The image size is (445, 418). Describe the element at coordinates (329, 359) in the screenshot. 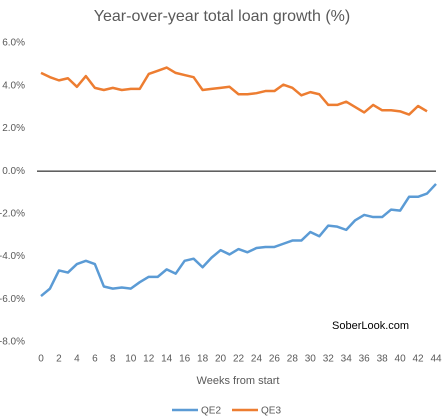

I see `x-tick-label: 32` at that location.